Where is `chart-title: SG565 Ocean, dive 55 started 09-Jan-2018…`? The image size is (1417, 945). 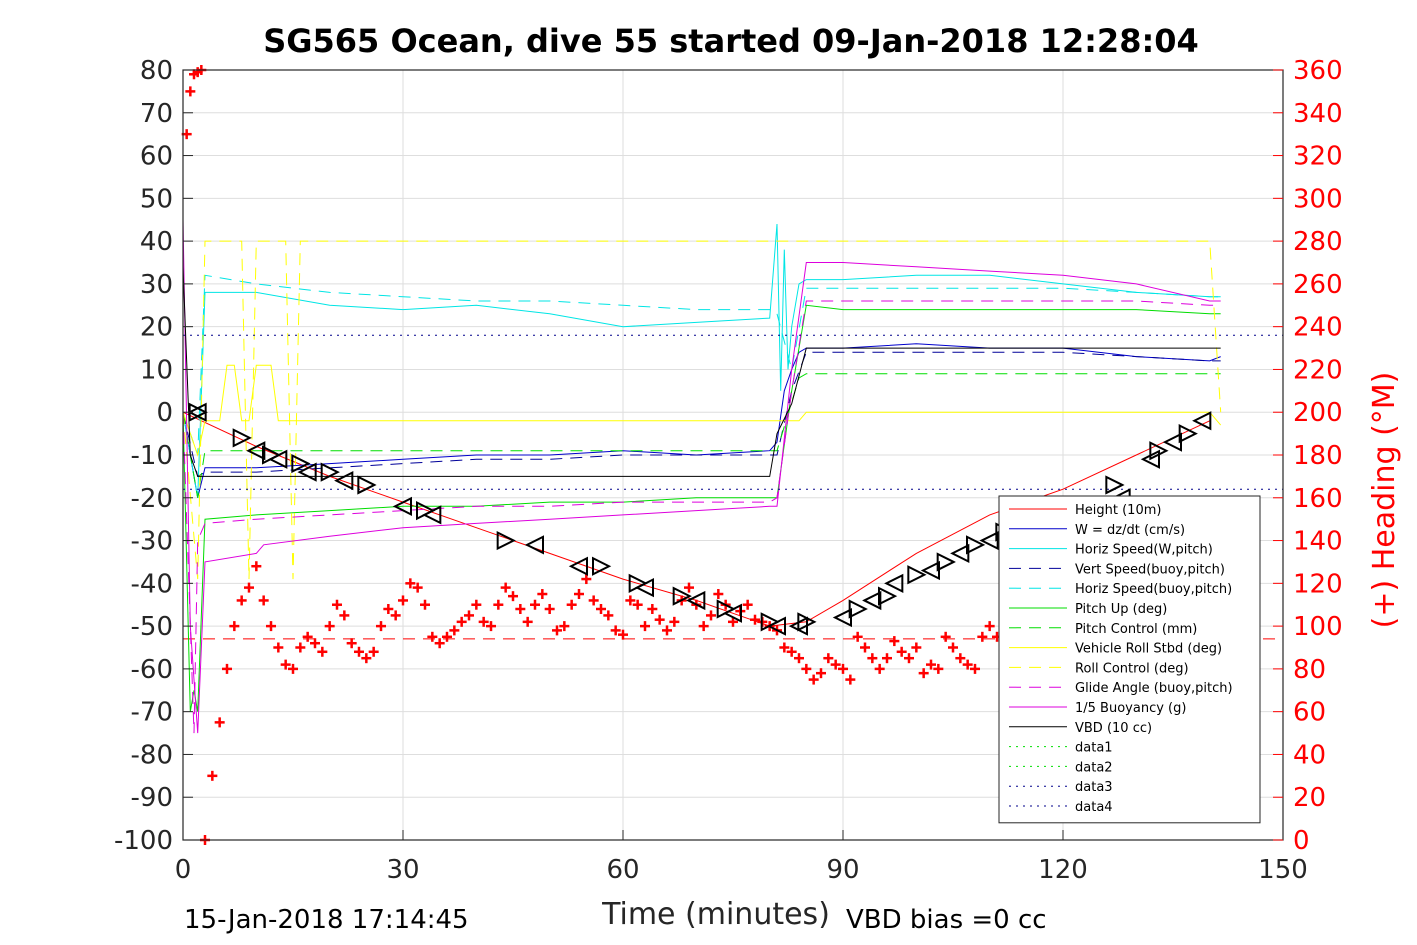
chart-title: SG565 Ocean, dive 55 started 09-Jan-2018… is located at coordinates (731, 41).